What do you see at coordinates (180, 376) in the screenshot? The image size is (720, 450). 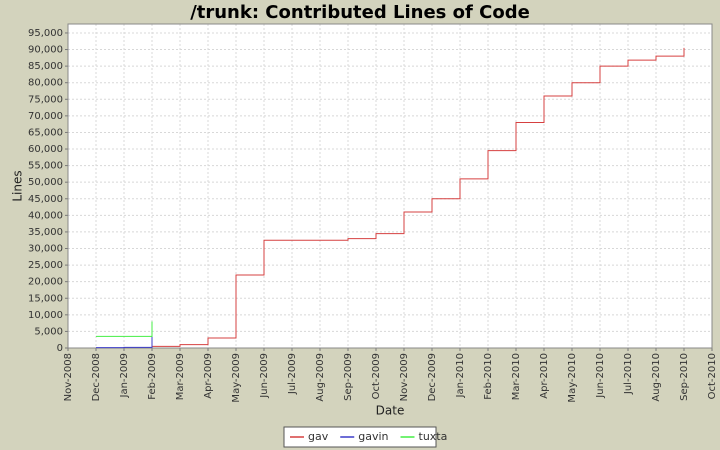 I see `x-tick-label: Mar-2009` at bounding box center [180, 376].